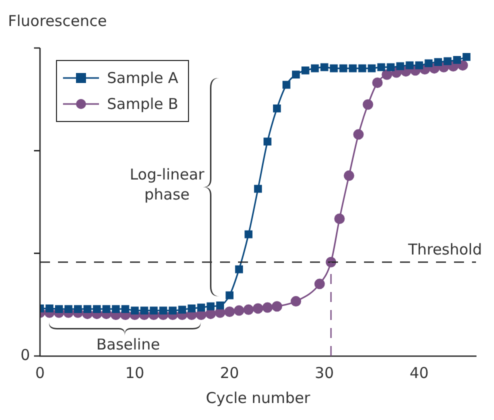 This screenshot has height=420, width=494. What do you see at coordinates (40, 373) in the screenshot?
I see `x-tick-label: 0` at bounding box center [40, 373].